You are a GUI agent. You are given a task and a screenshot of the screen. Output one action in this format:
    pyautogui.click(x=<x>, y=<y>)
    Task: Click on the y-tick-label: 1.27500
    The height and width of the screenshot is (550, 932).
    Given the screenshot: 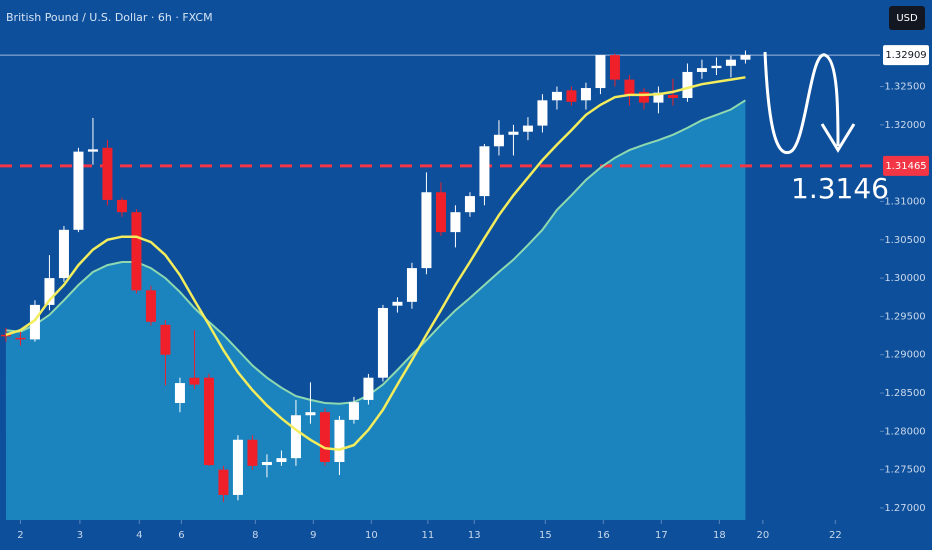 What is the action you would take?
    pyautogui.click(x=904, y=470)
    